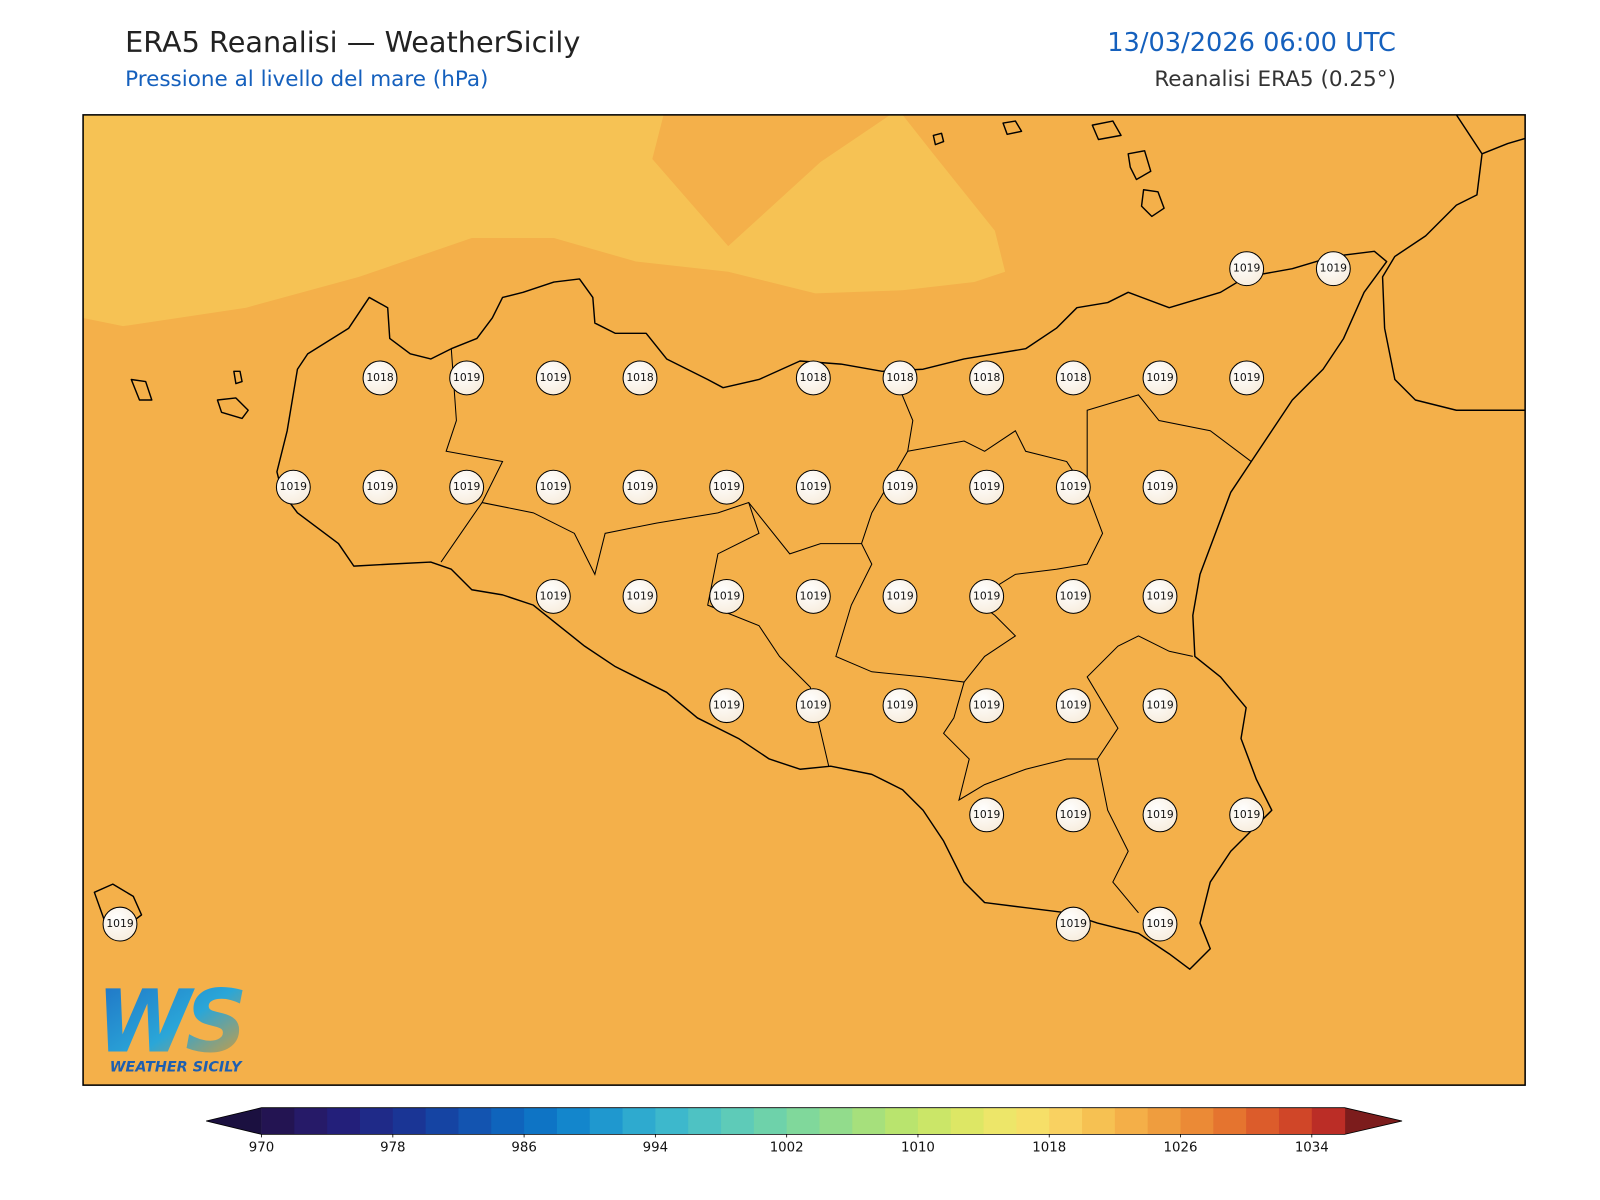 Image resolution: width=1600 pixels, height=1200 pixels. Describe the element at coordinates (523, 1148) in the screenshot. I see `colorbar-tick-label: 986` at that location.